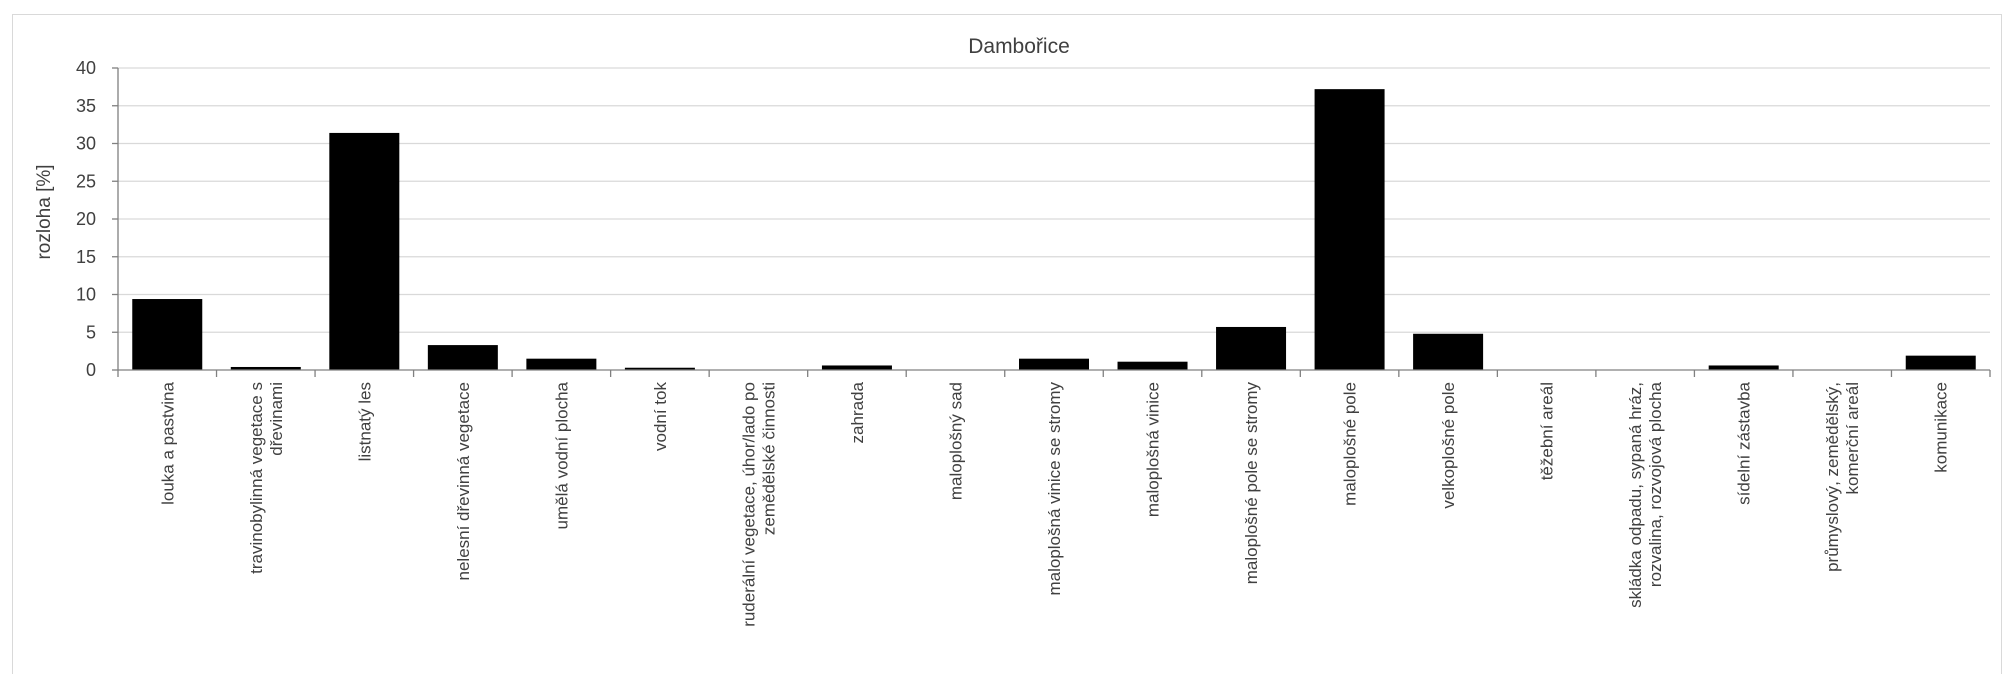  What do you see at coordinates (1019, 46) in the screenshot?
I see `chart-title: Dambořice` at bounding box center [1019, 46].